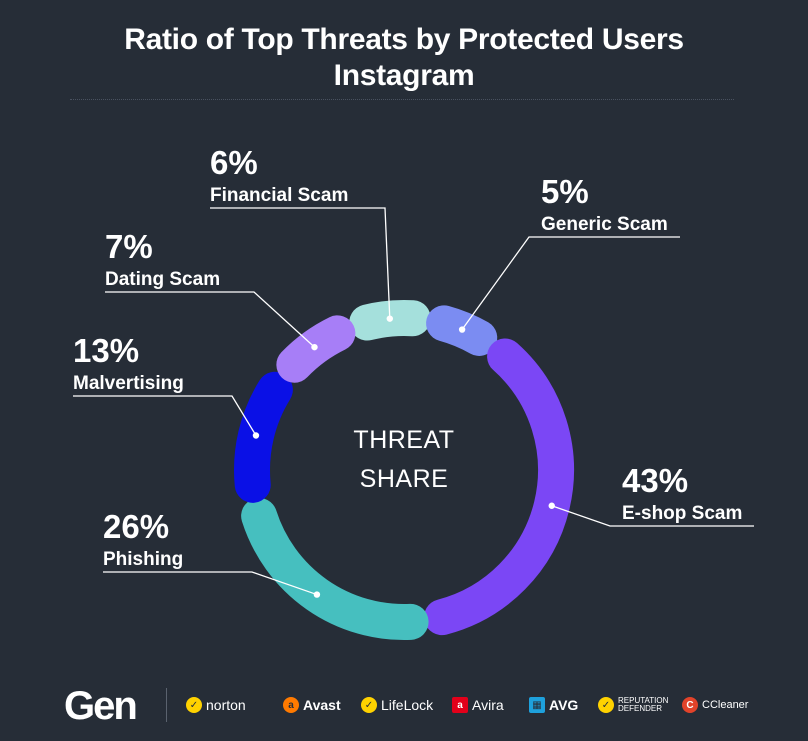 The image size is (808, 741). Describe the element at coordinates (655, 480) in the screenshot. I see `data-label-e-shop-scam: 43%` at that location.